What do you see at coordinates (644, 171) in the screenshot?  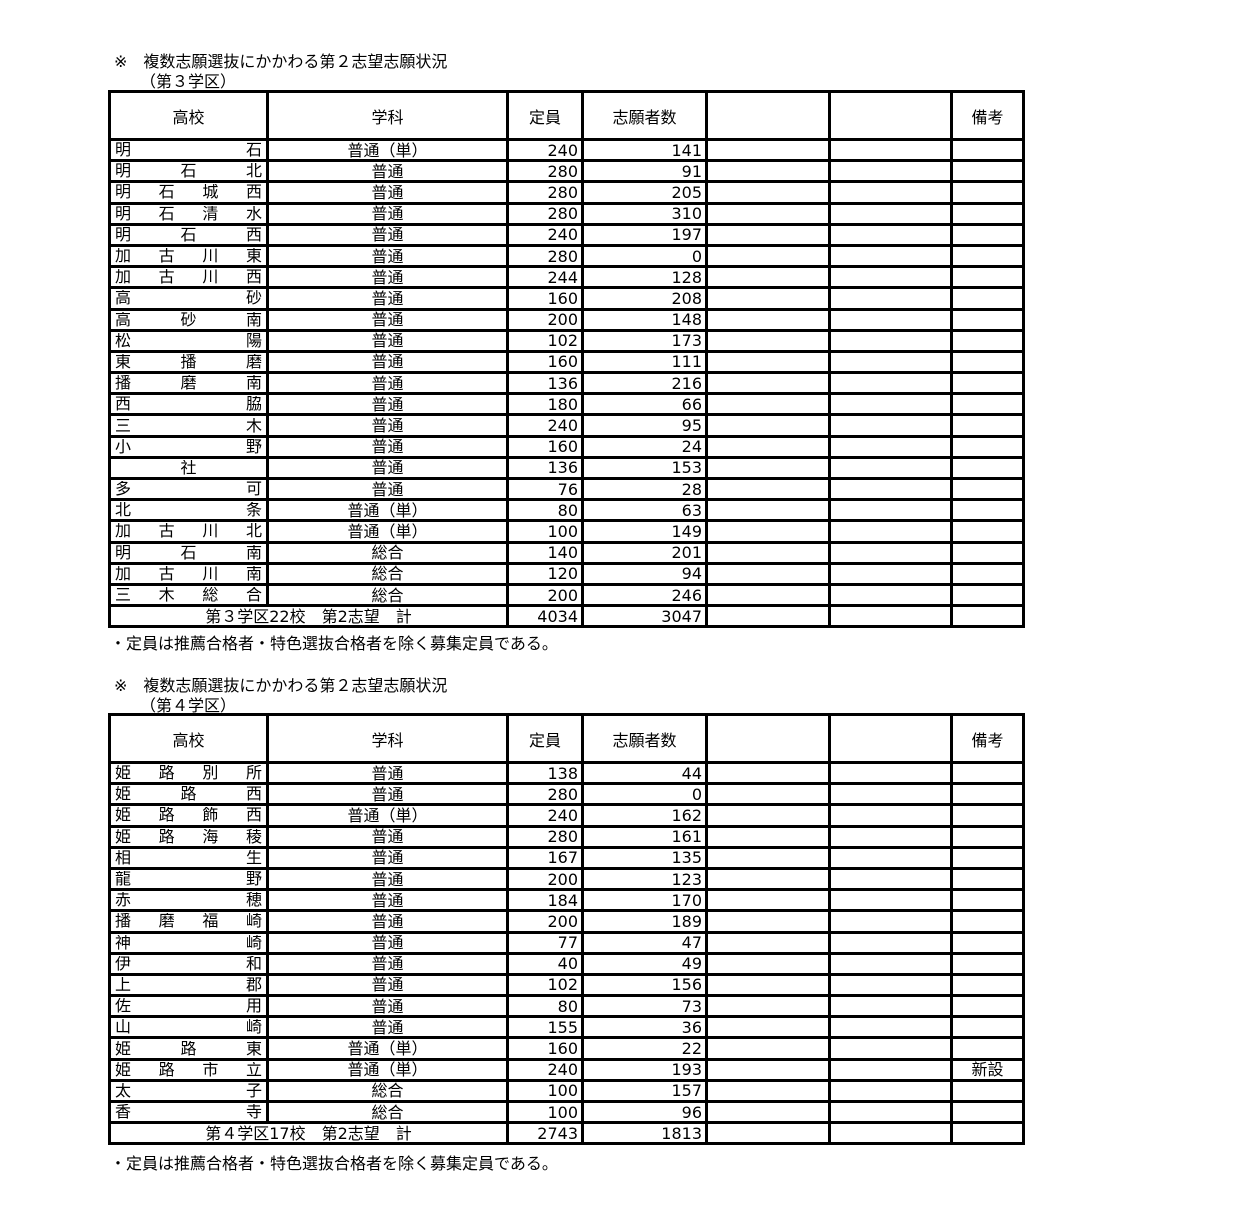 I see `applicants: 91` at bounding box center [644, 171].